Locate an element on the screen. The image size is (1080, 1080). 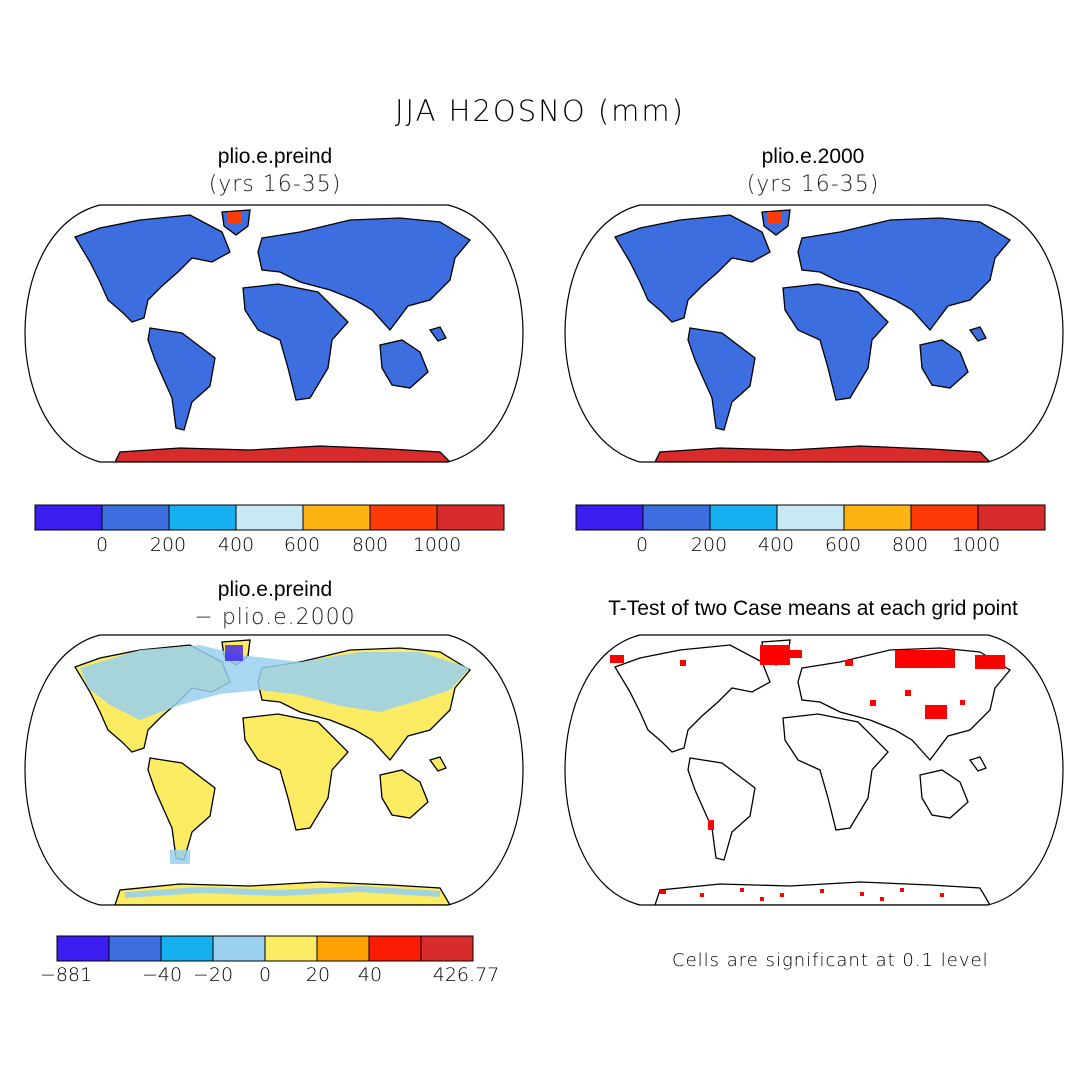
colorbar-tick-label: 426.77 is located at coordinates (466, 975).